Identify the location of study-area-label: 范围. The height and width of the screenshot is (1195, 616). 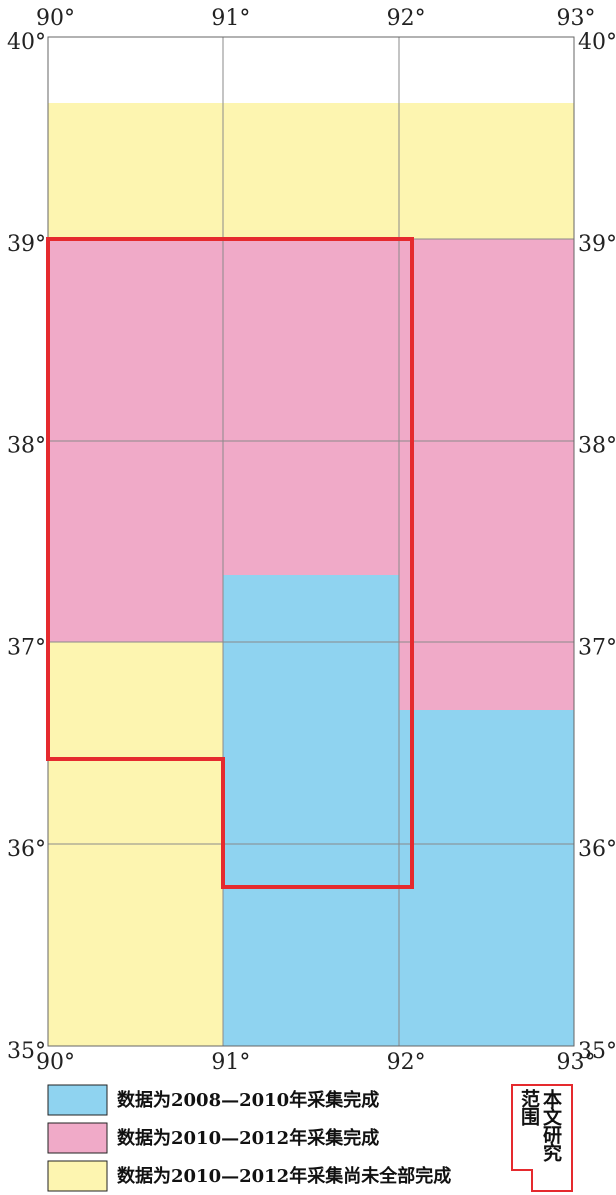
(529, 1107).